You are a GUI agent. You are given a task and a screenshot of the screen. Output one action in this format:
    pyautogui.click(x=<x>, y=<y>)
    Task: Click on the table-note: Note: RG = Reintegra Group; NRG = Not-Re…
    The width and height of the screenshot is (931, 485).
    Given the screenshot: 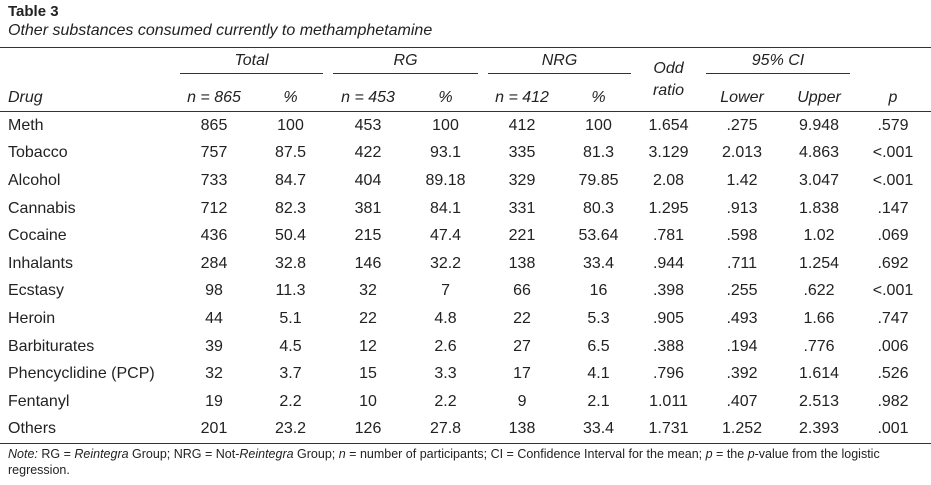 What is the action you would take?
    pyautogui.click(x=468, y=462)
    